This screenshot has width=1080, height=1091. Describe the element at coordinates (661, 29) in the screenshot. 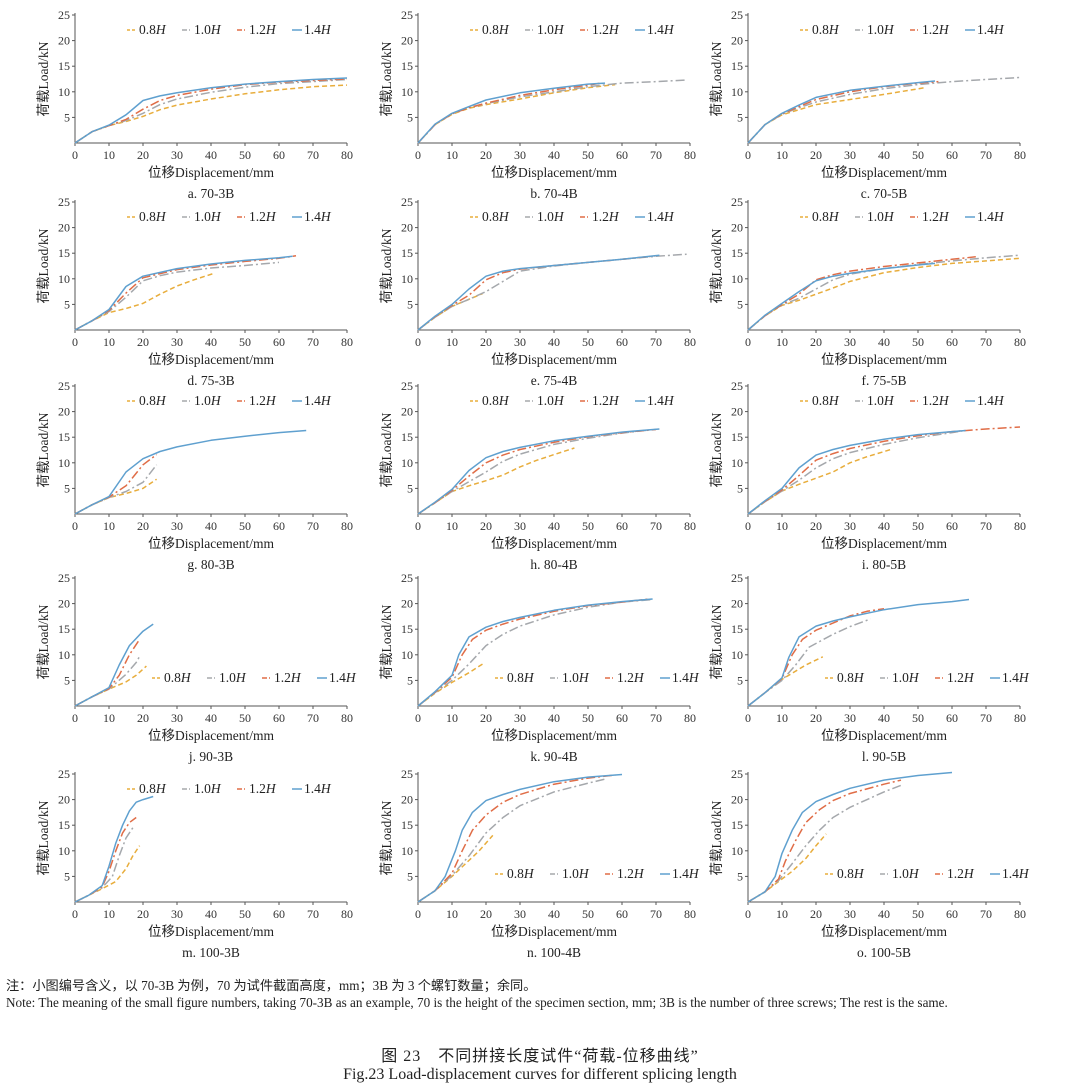

I see `legend-label: 1.4H` at that location.